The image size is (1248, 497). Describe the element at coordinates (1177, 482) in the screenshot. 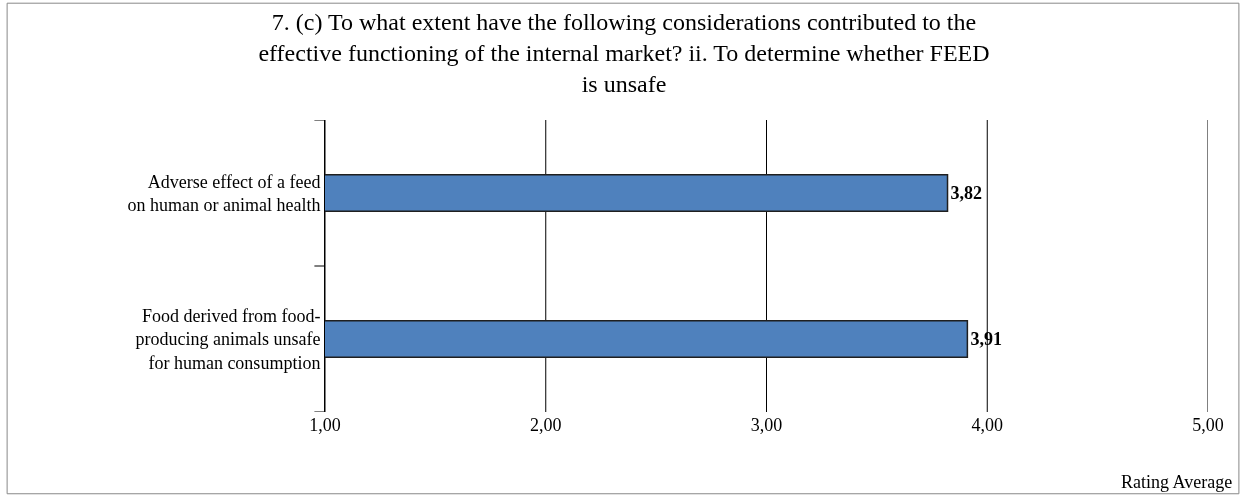

I see `x-axis-title: Rating Average` at that location.